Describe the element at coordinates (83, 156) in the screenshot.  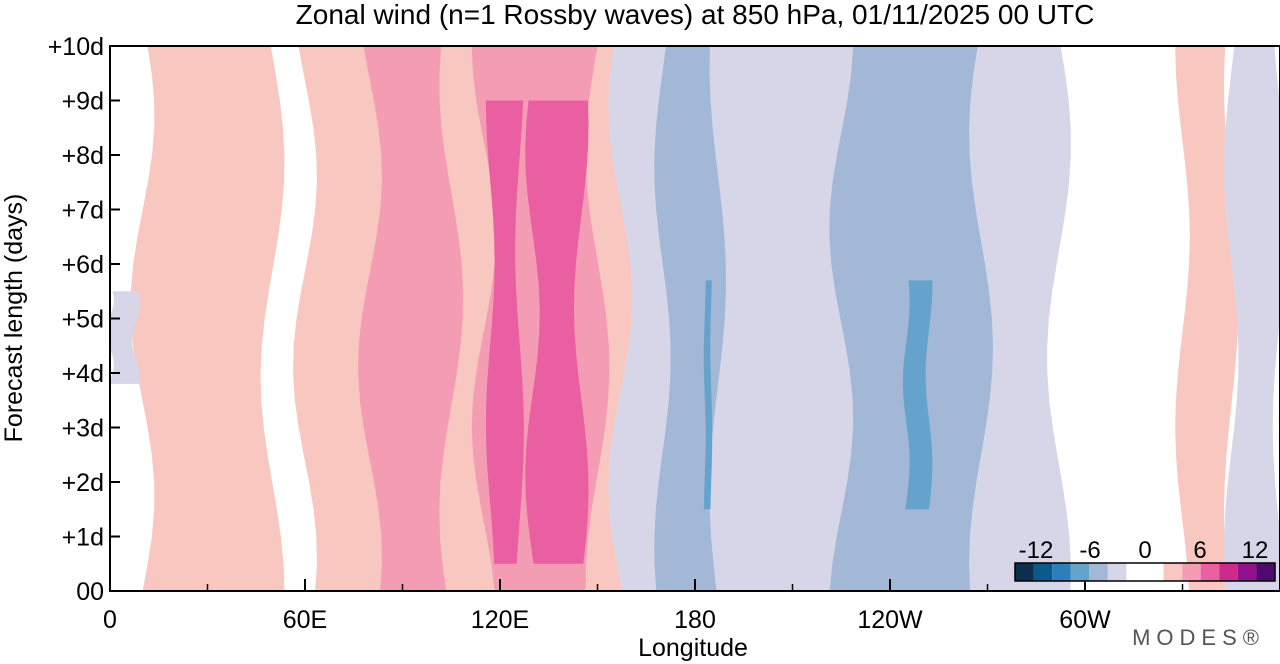
I see `y-tick-label: +8d` at that location.